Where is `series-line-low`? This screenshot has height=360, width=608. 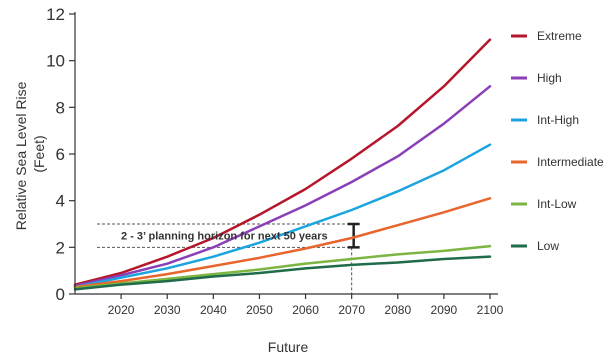
series-line-low is located at coordinates (282, 273).